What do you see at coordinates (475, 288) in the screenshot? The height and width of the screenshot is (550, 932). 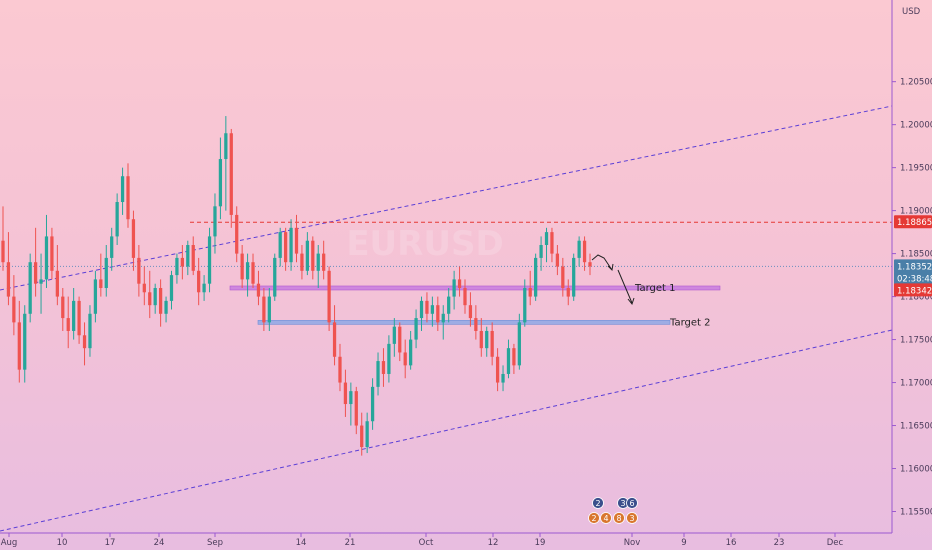 I see `target1-zone` at bounding box center [475, 288].